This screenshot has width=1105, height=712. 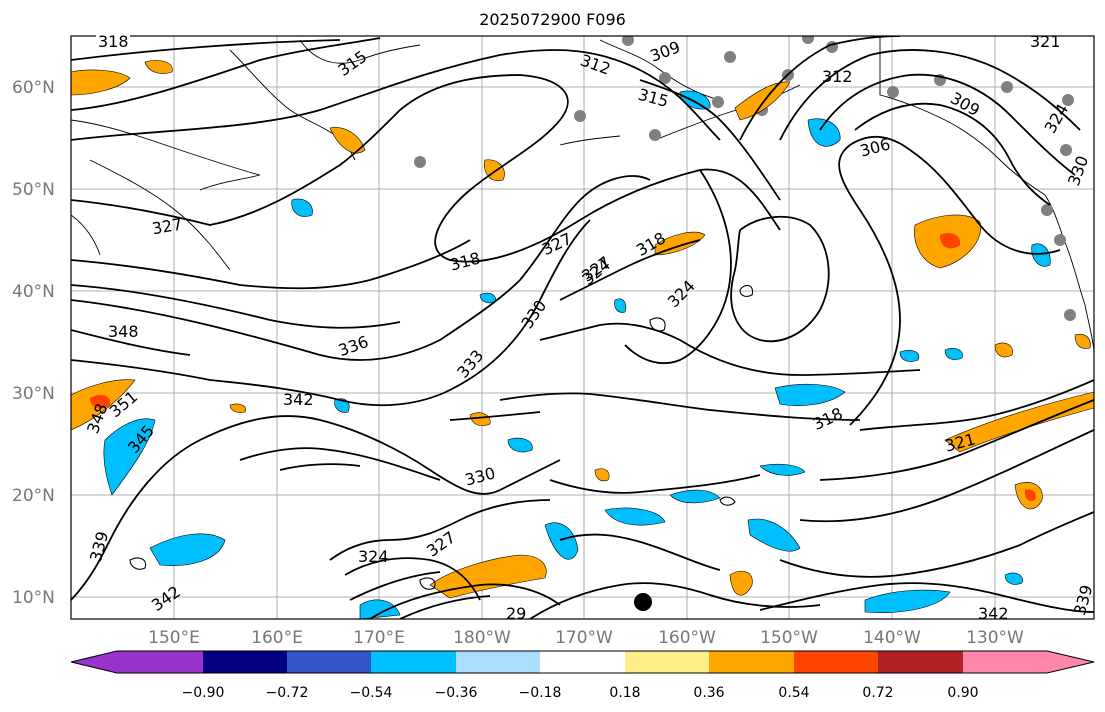 I want to click on colorbar-tick-label: −0.90, so click(x=203, y=693).